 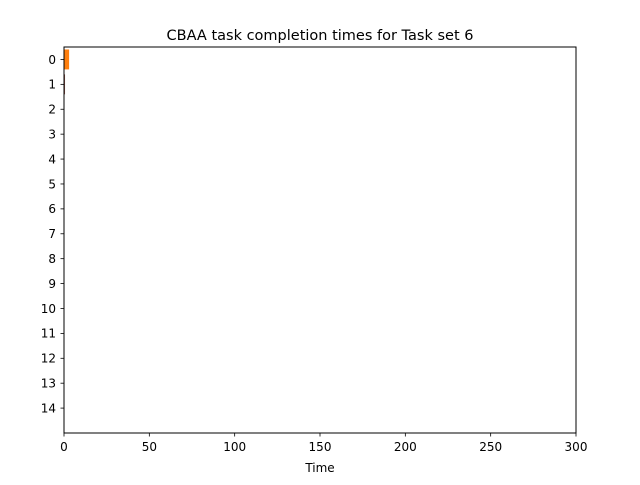 I want to click on y-tick-label: 0, so click(x=52, y=60).